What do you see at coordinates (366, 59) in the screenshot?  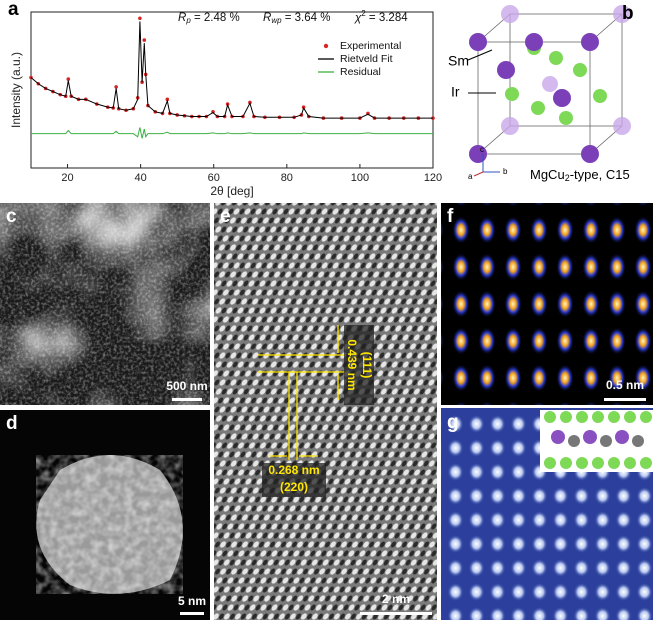 I see `legend-label: Rietveld Fit` at bounding box center [366, 59].